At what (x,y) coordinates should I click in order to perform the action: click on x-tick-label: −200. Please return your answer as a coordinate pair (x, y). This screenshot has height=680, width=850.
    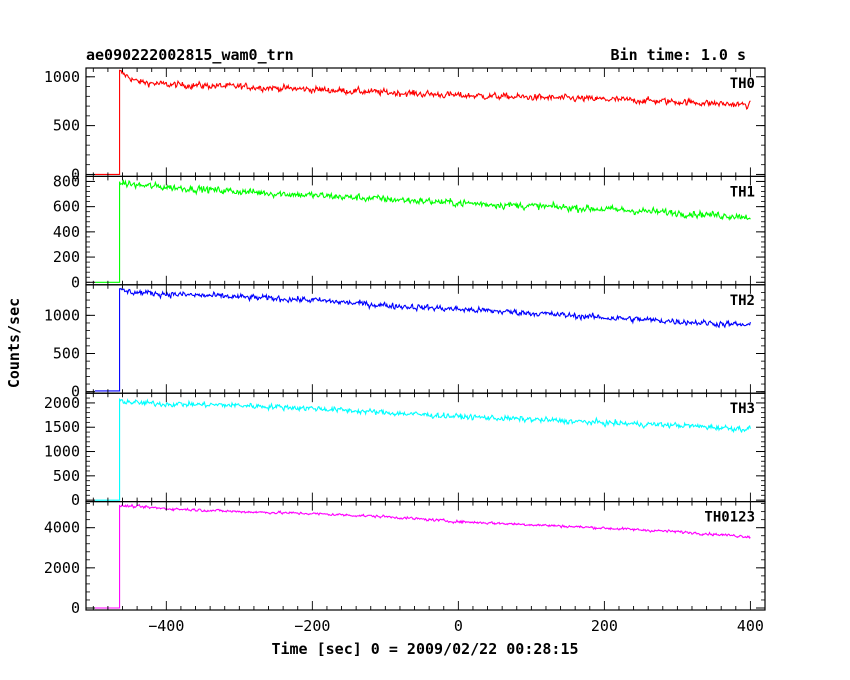
    Looking at the image, I should click on (312, 626).